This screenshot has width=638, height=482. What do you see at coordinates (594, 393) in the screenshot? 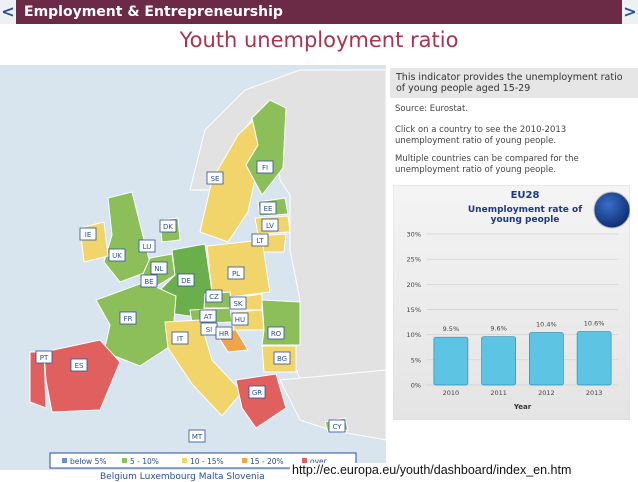
I see `x-tick-label: 2013` at bounding box center [594, 393].